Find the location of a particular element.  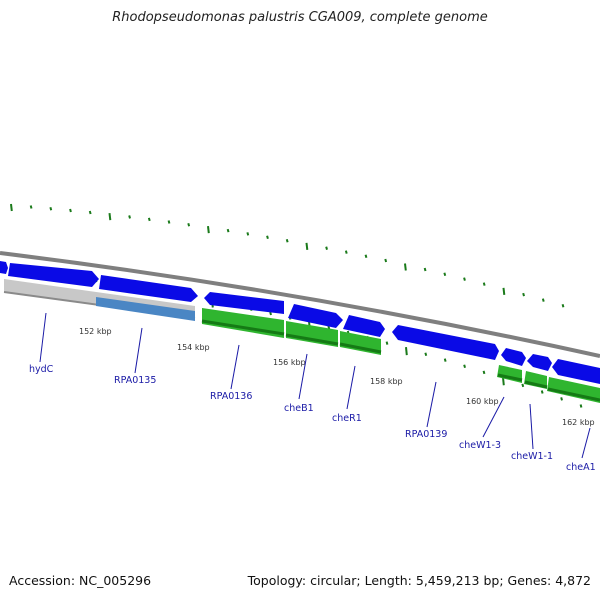

gene-label: RPA0136 is located at coordinates (231, 396).